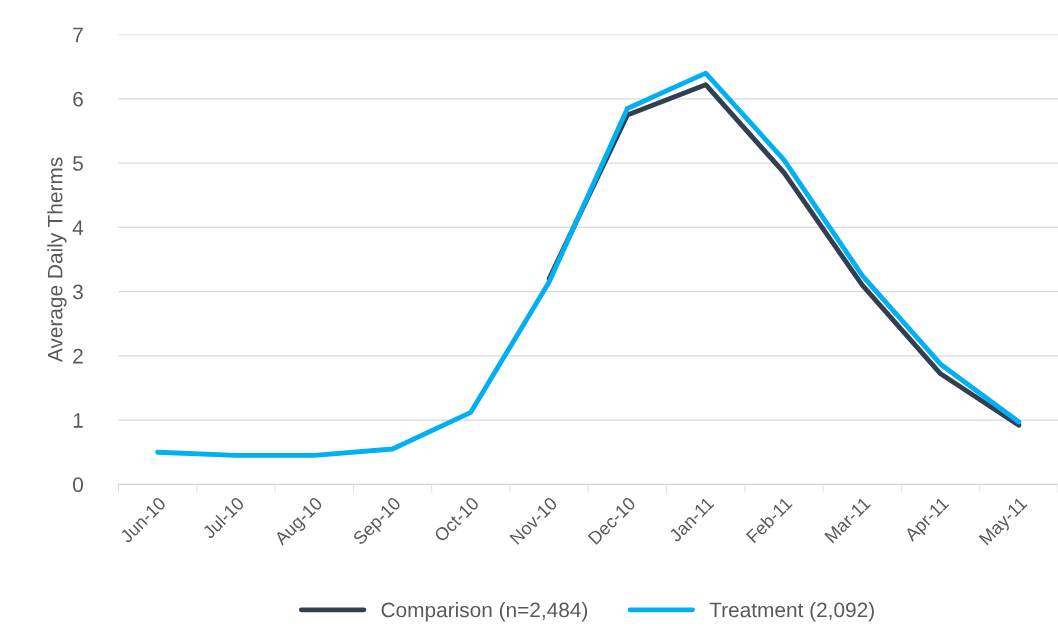  What do you see at coordinates (78, 163) in the screenshot?
I see `y-tick-label: 5` at bounding box center [78, 163].